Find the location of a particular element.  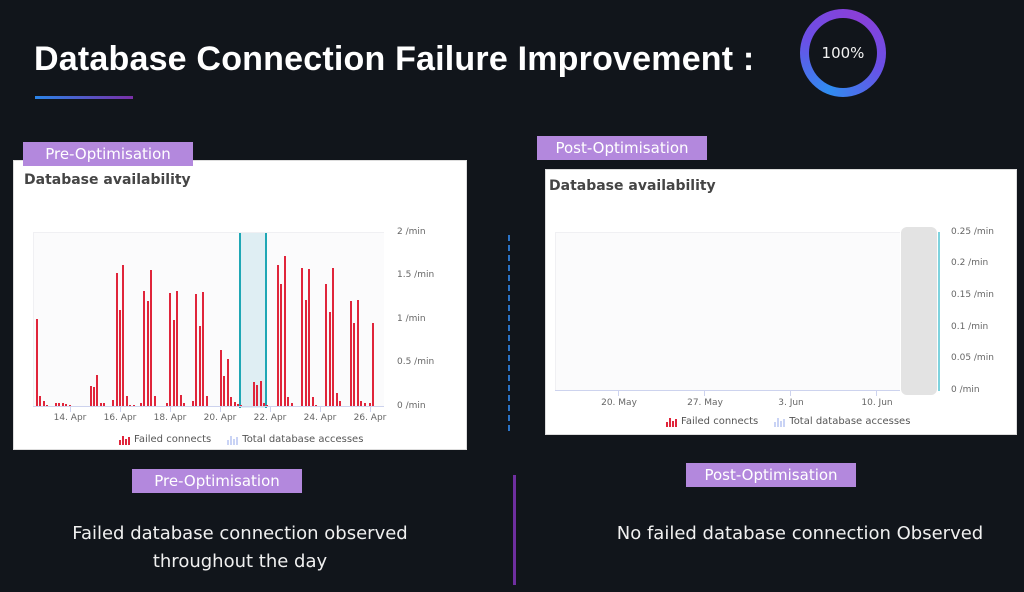

title-underline is located at coordinates (84, 97).